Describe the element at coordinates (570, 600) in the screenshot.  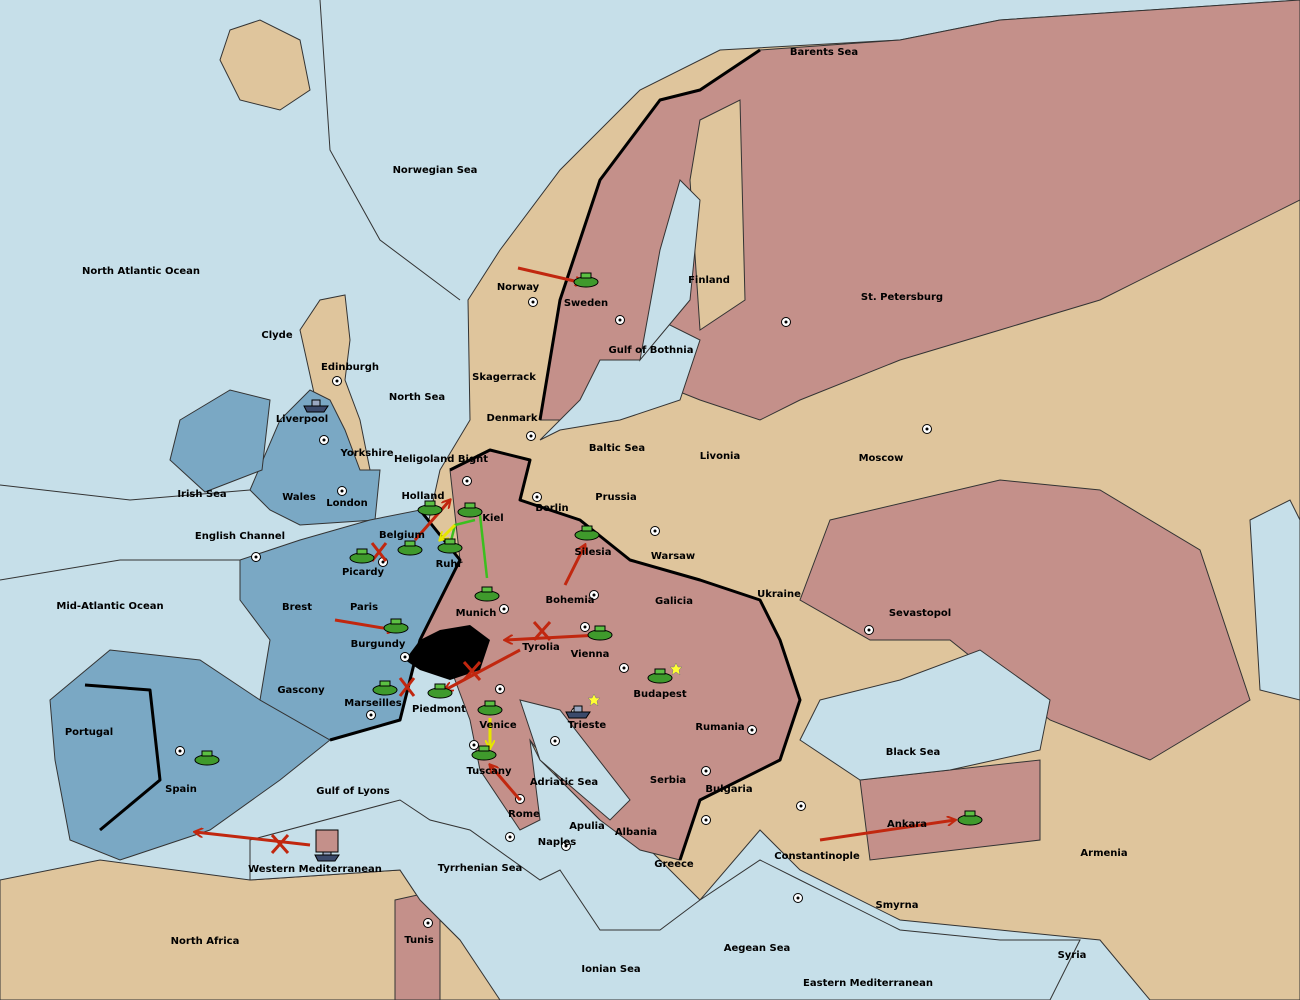
I see `region-label: Bohemia` at that location.